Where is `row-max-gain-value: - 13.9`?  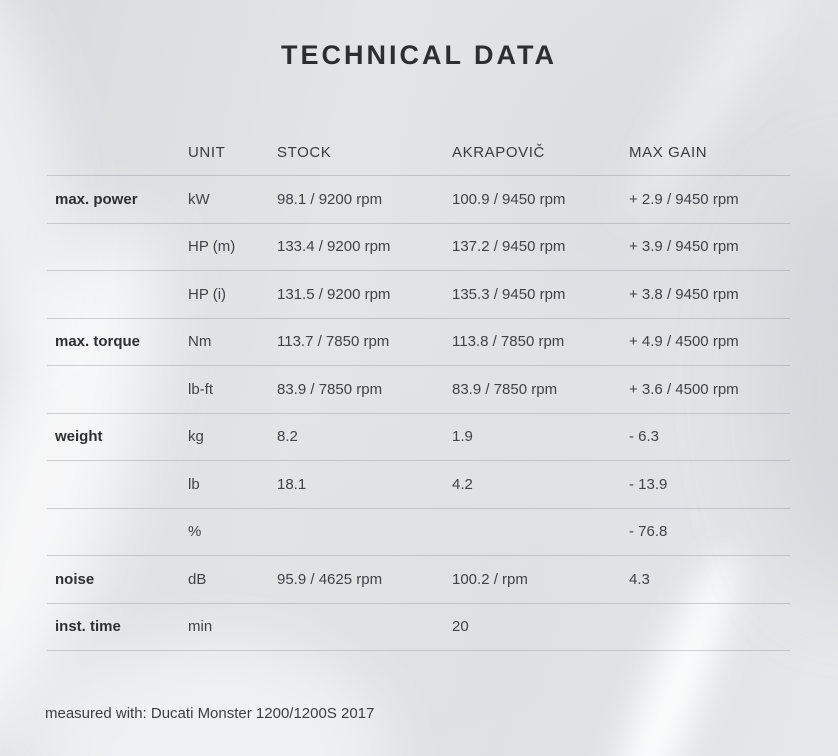
row-max-gain-value: - 13.9 is located at coordinates (648, 484).